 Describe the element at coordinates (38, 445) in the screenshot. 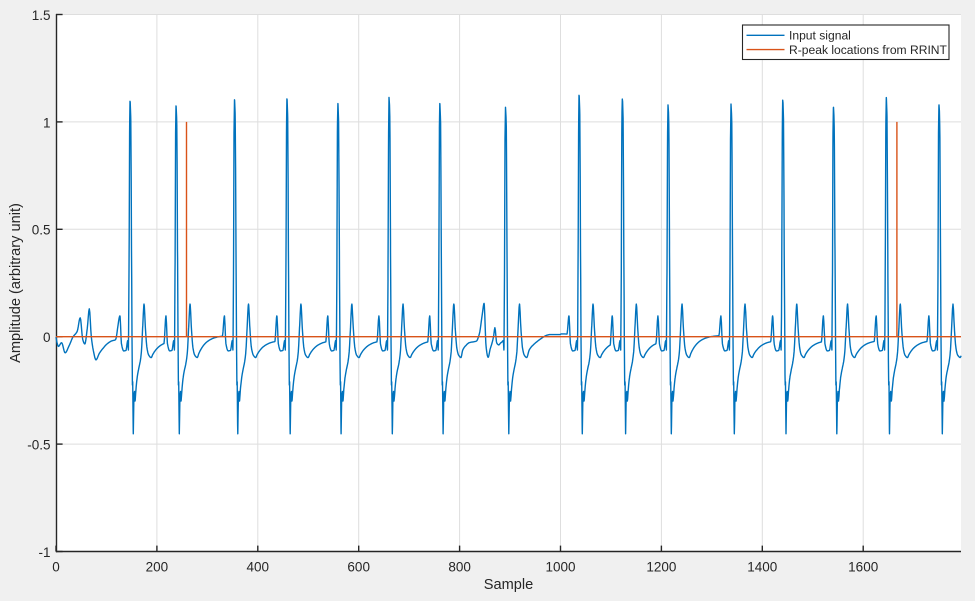

I see `svg-text: -0.5` at that location.